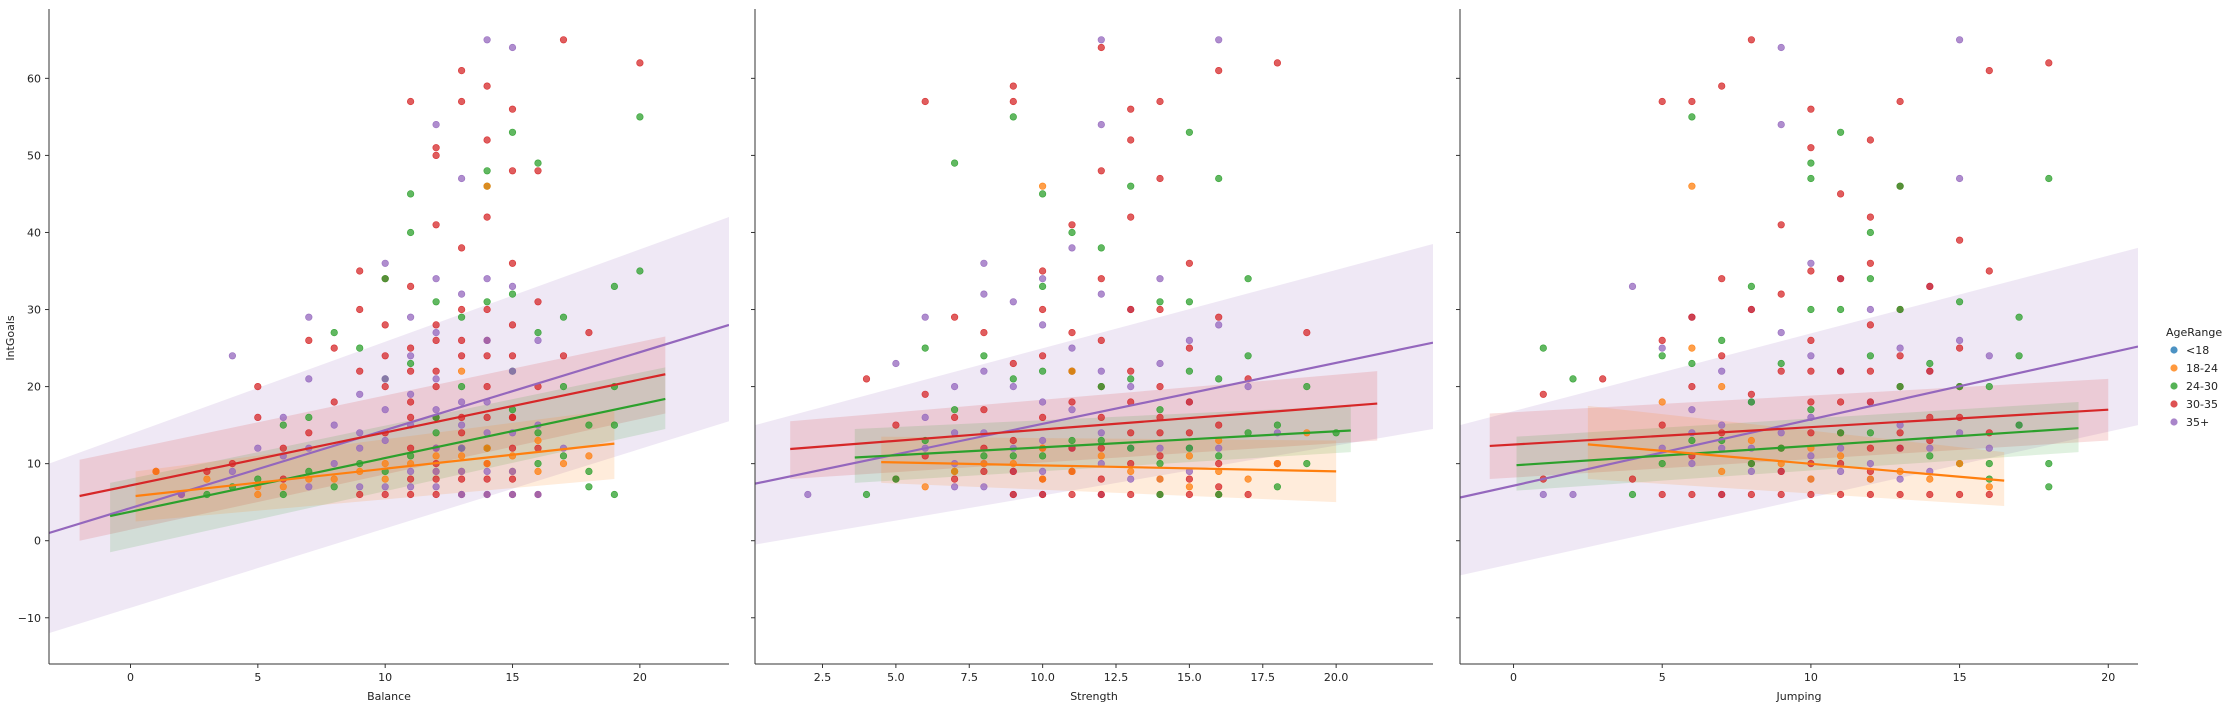 Image resolution: width=2227 pixels, height=712 pixels. Describe the element at coordinates (2194, 386) in the screenshot. I see `legend-entries: <18 18-24 24-30 30-35 35+` at that location.